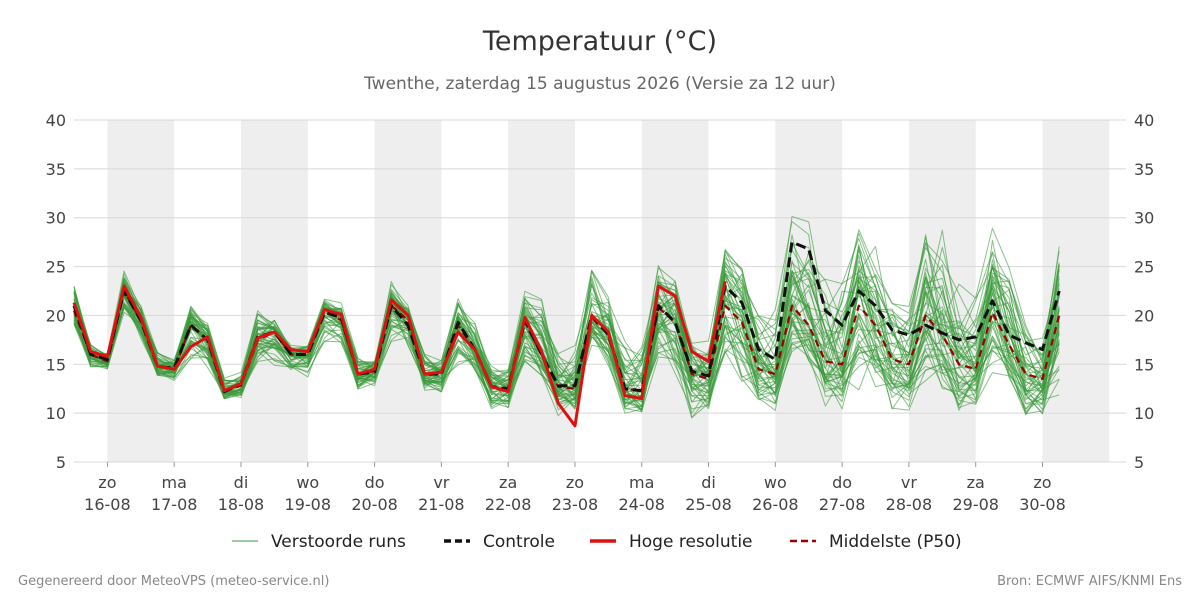 The height and width of the screenshot is (600, 1200). What do you see at coordinates (1144, 120) in the screenshot?
I see `y-tick-label-right: 40` at bounding box center [1144, 120].